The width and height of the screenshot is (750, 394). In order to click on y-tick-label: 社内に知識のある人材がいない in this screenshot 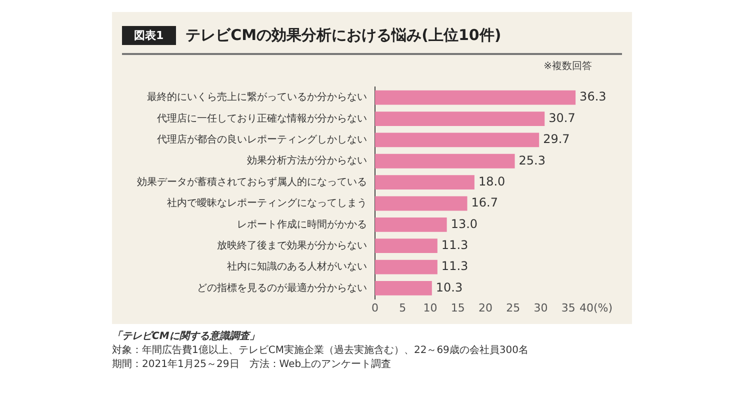, I will do `click(297, 266)`.